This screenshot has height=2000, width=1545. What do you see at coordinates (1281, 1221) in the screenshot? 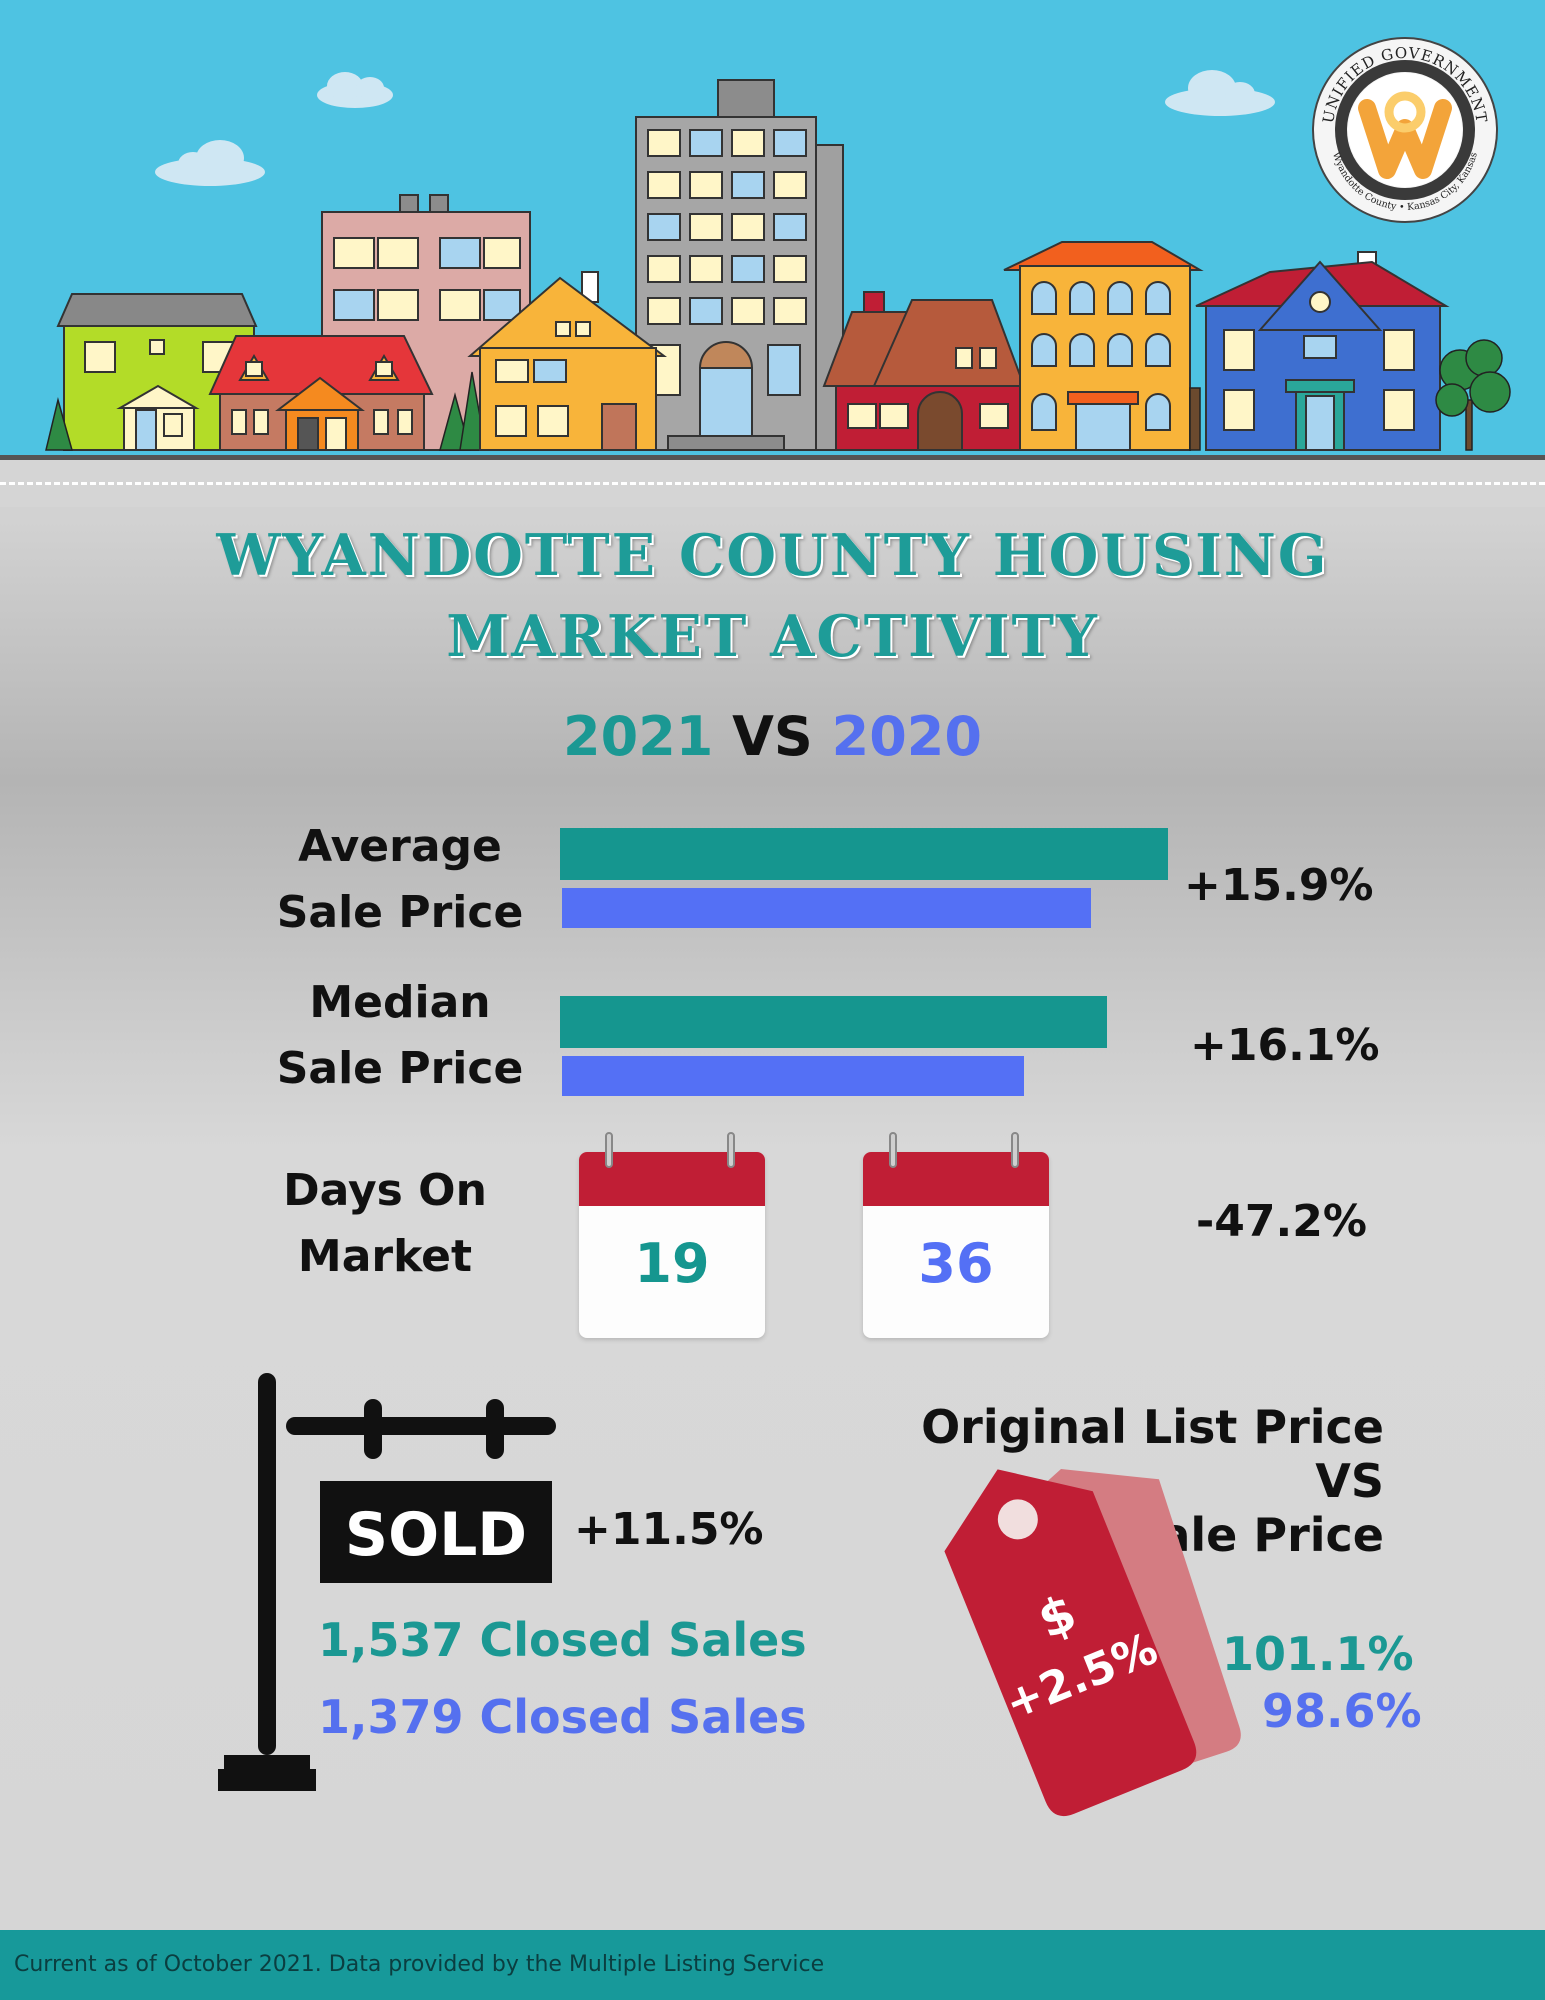
I see `dom-change: -47.2%` at bounding box center [1281, 1221].